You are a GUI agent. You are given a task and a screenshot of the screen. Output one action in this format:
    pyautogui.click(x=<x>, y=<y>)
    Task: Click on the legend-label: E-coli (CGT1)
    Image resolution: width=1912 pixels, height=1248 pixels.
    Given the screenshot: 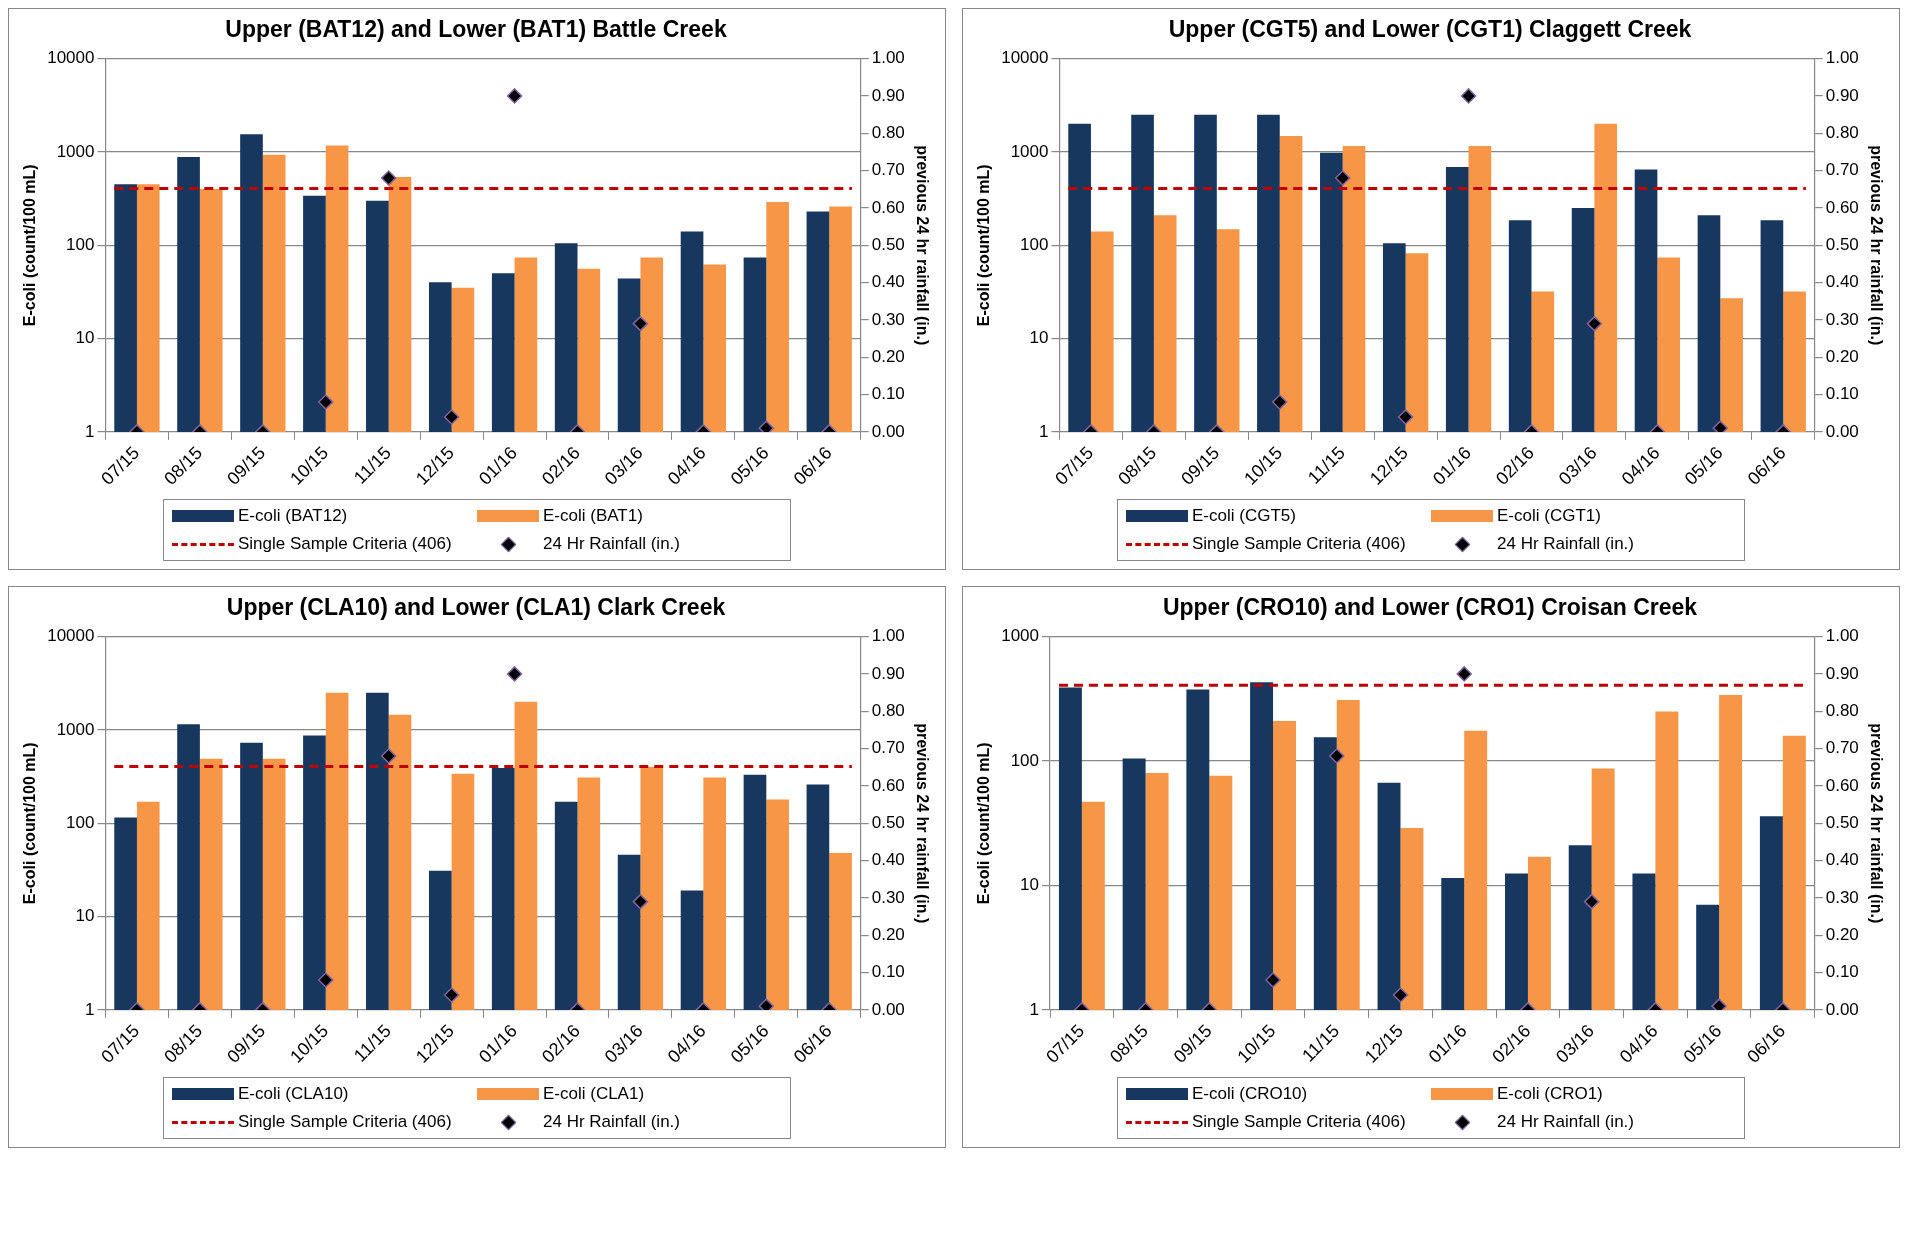 What is the action you would take?
    pyautogui.click(x=1549, y=516)
    